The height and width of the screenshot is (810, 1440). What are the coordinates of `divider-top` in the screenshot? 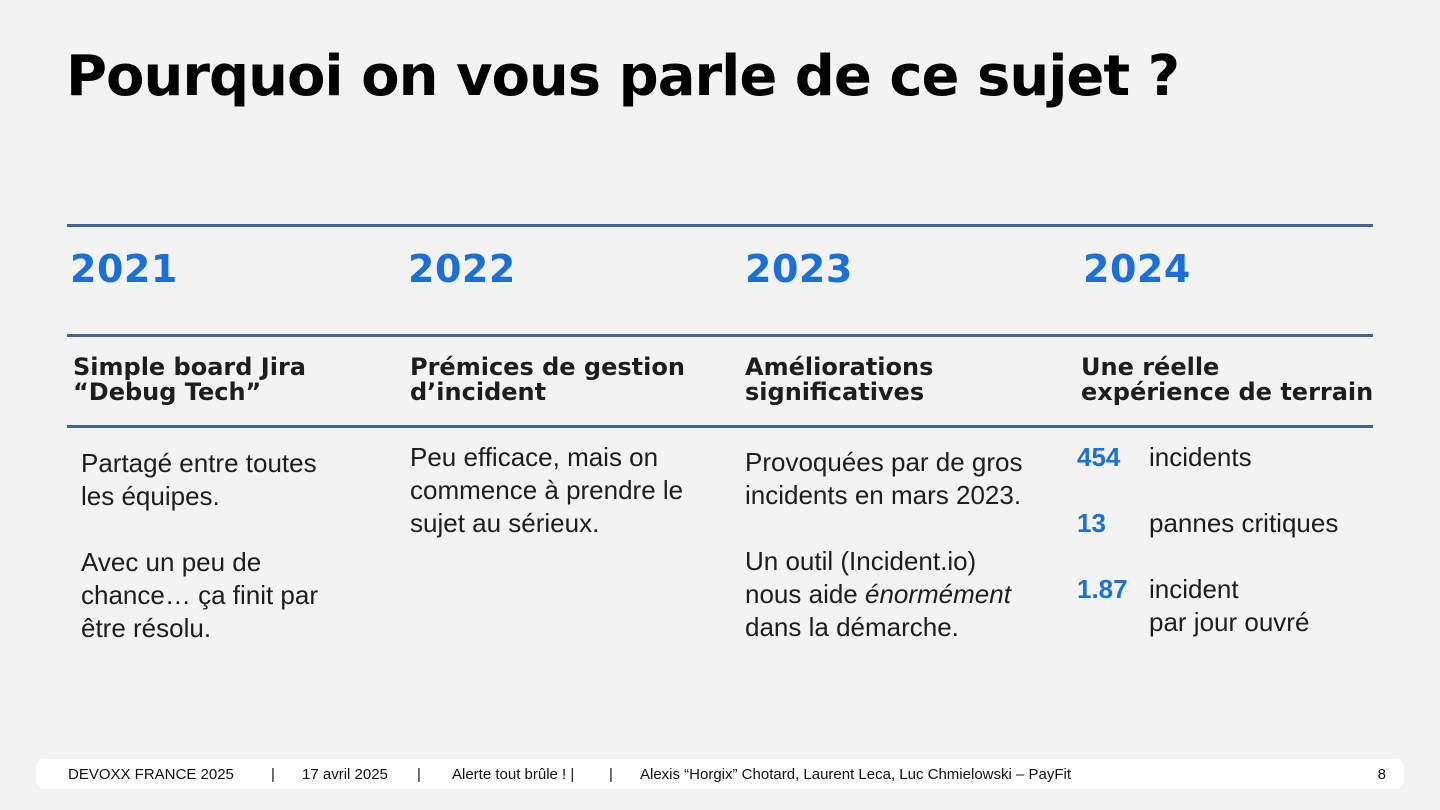 It's located at (720, 225).